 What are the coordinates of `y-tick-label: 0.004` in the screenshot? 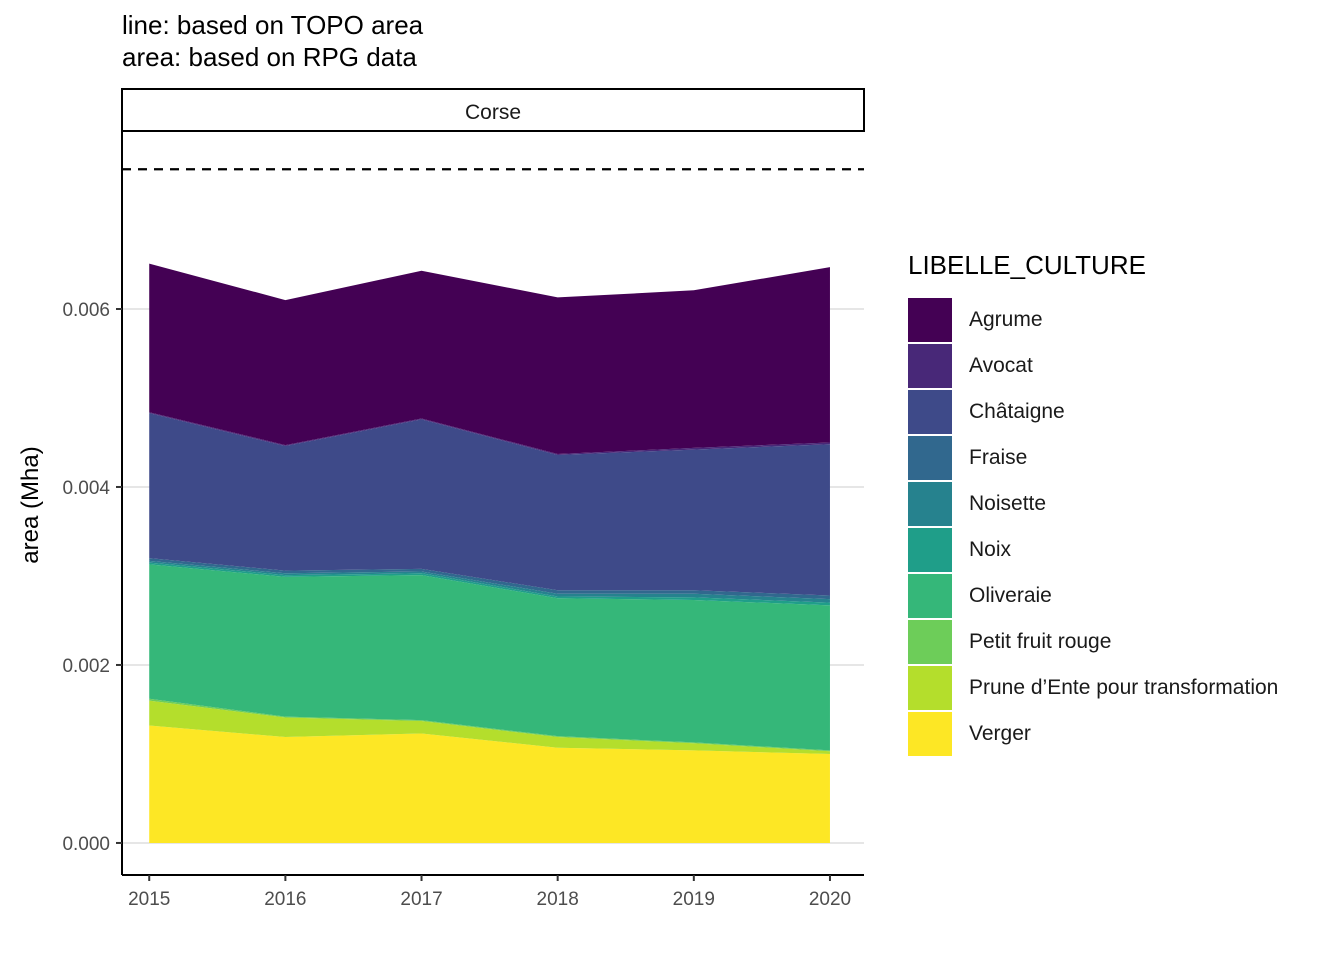 It's located at (86, 488).